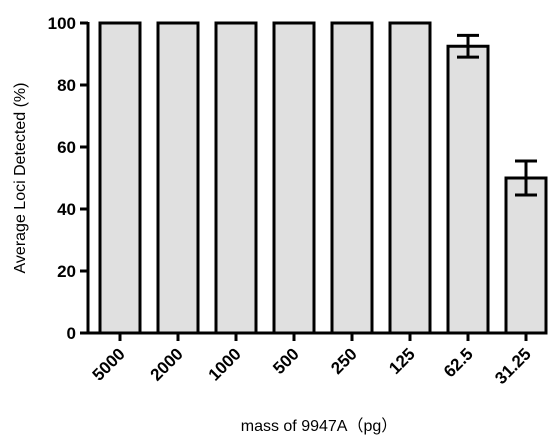 This screenshot has width=550, height=437. What do you see at coordinates (458, 362) in the screenshot?
I see `x-tick-label: 62.5` at bounding box center [458, 362].